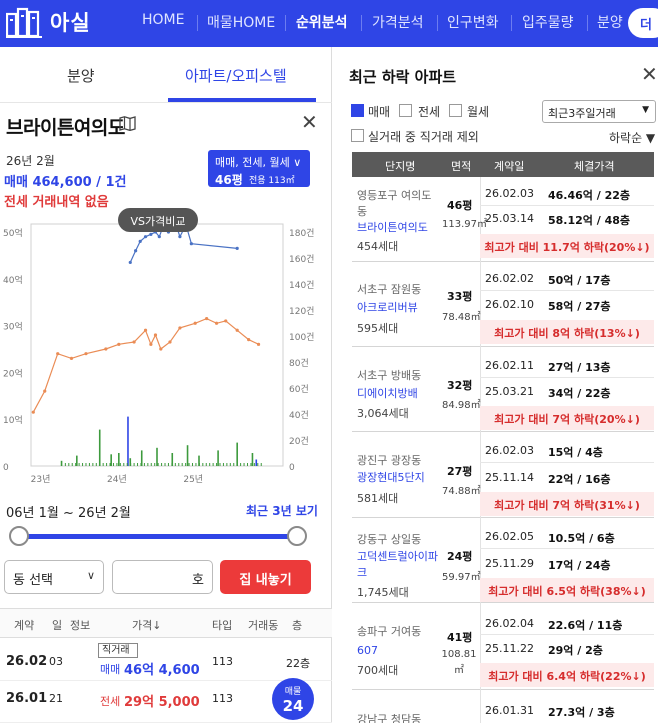 The width and height of the screenshot is (658, 723). What do you see at coordinates (367, 650) in the screenshot?
I see `complex-name: 607` at bounding box center [367, 650].